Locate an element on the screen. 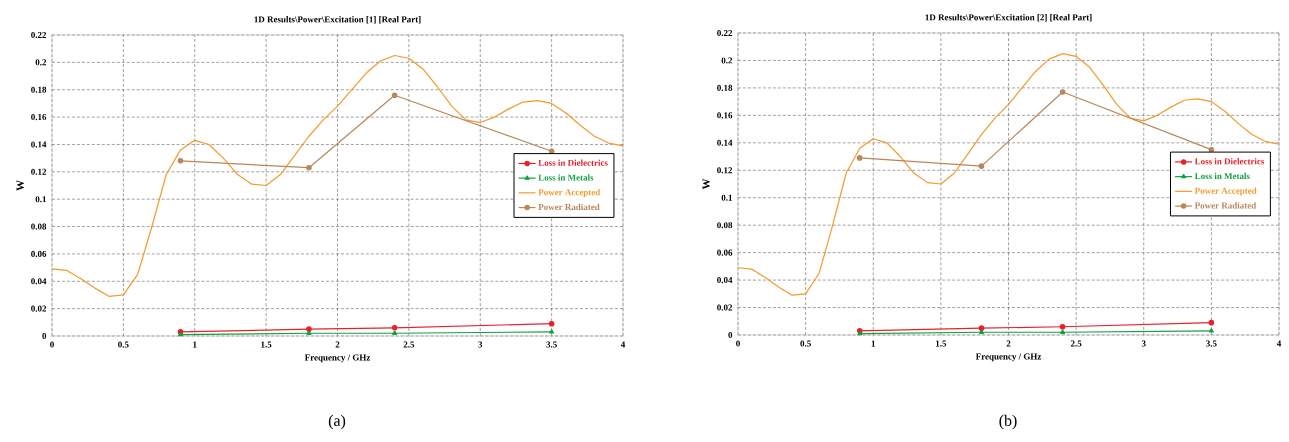 This screenshot has width=1289, height=442. text: (a) is located at coordinates (337, 422).